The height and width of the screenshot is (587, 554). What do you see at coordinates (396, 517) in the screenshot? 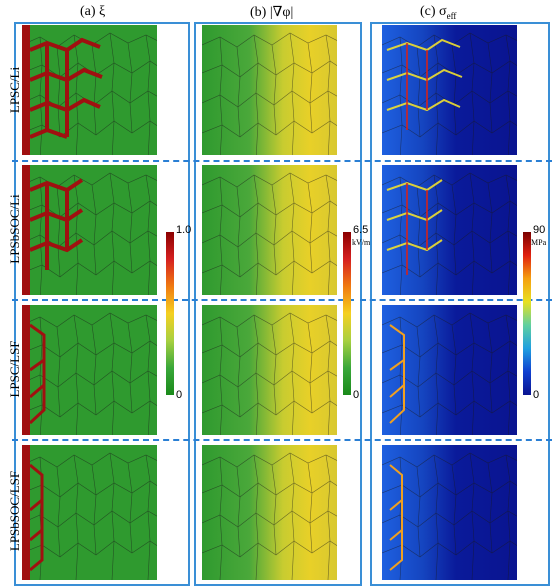
I see `stress-overlay-row4` at bounding box center [396, 517].